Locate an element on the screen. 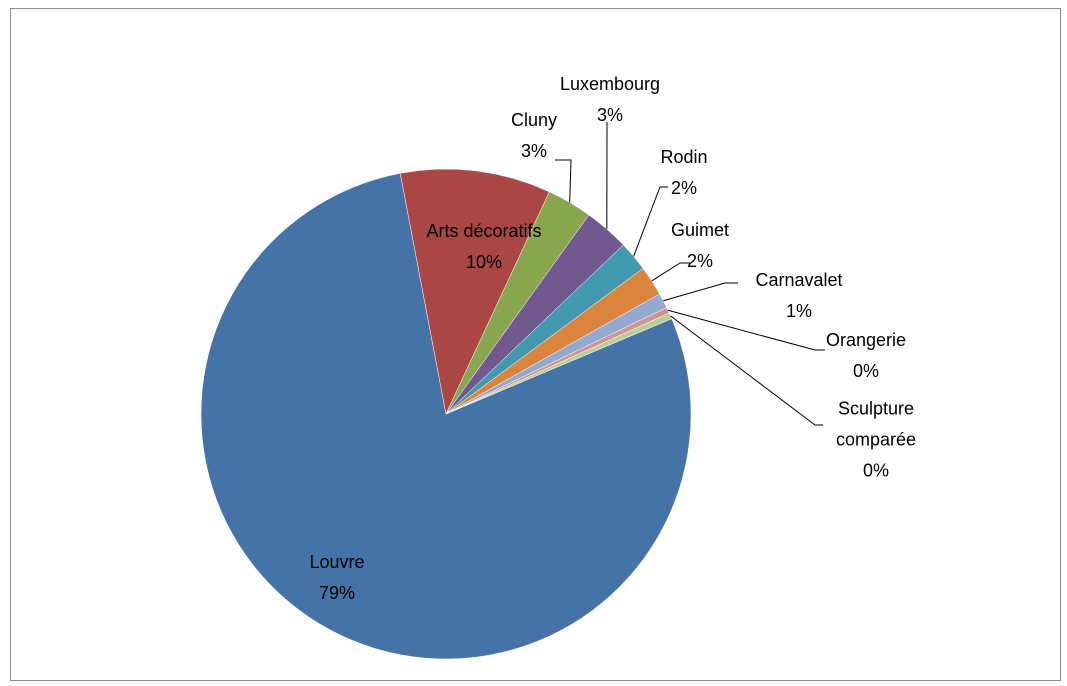 The height and width of the screenshot is (686, 1067). data-label: Cluny 3% is located at coordinates (534, 136).